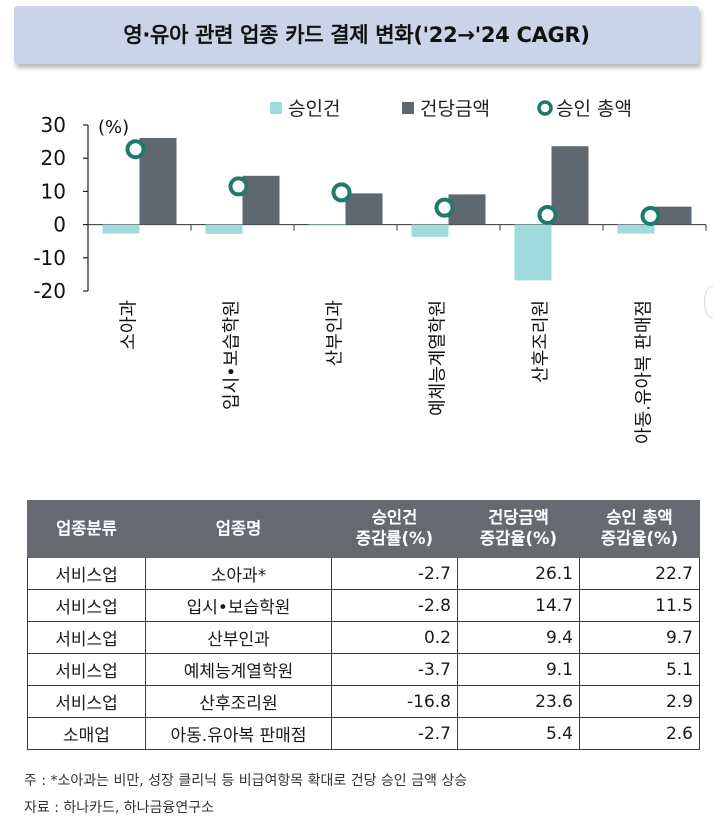 This screenshot has height=822, width=713. Describe the element at coordinates (53, 191) in the screenshot. I see `y-tick-label-2: 10` at that location.